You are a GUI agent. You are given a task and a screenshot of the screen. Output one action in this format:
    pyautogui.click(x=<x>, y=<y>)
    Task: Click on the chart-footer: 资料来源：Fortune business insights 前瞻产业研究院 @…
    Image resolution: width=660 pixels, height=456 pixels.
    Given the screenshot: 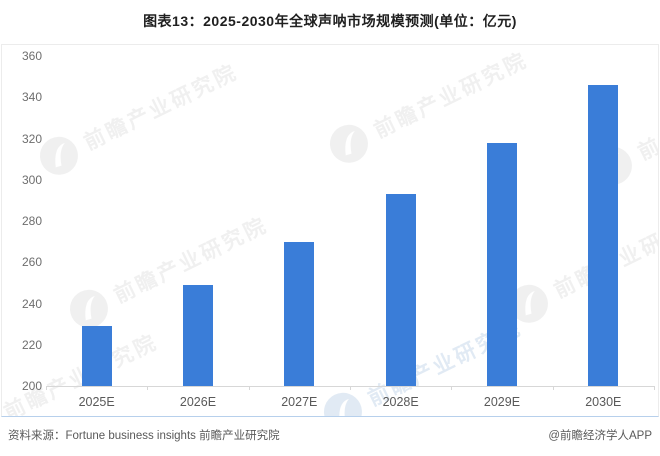 What is the action you would take?
    pyautogui.click(x=330, y=435)
    